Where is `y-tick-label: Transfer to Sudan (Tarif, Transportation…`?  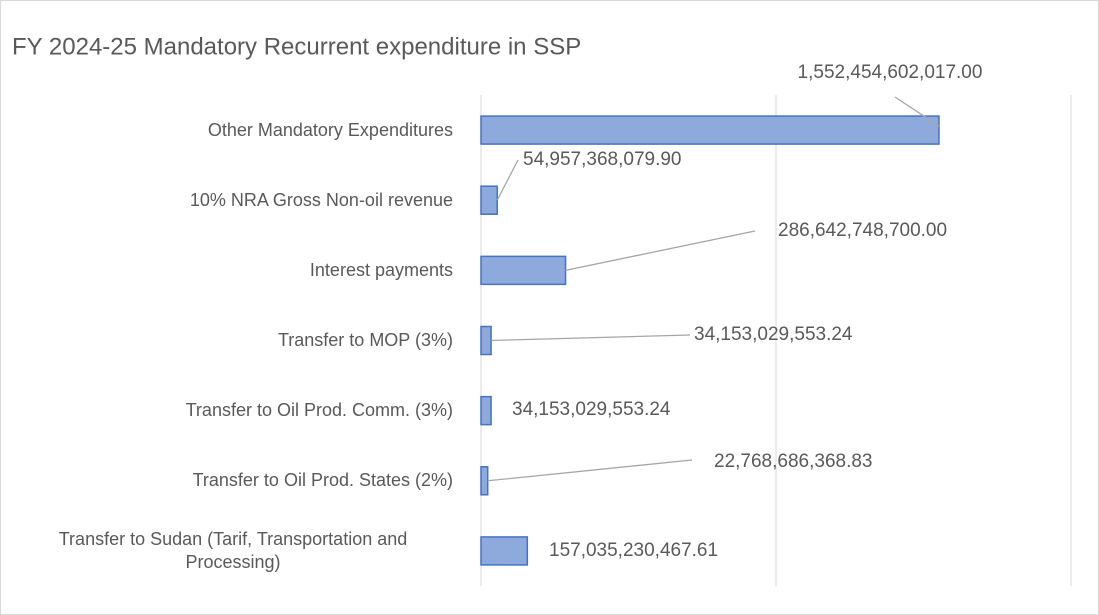 y-tick-label: Transfer to Sudan (Tarif, Transportation… is located at coordinates (233, 550).